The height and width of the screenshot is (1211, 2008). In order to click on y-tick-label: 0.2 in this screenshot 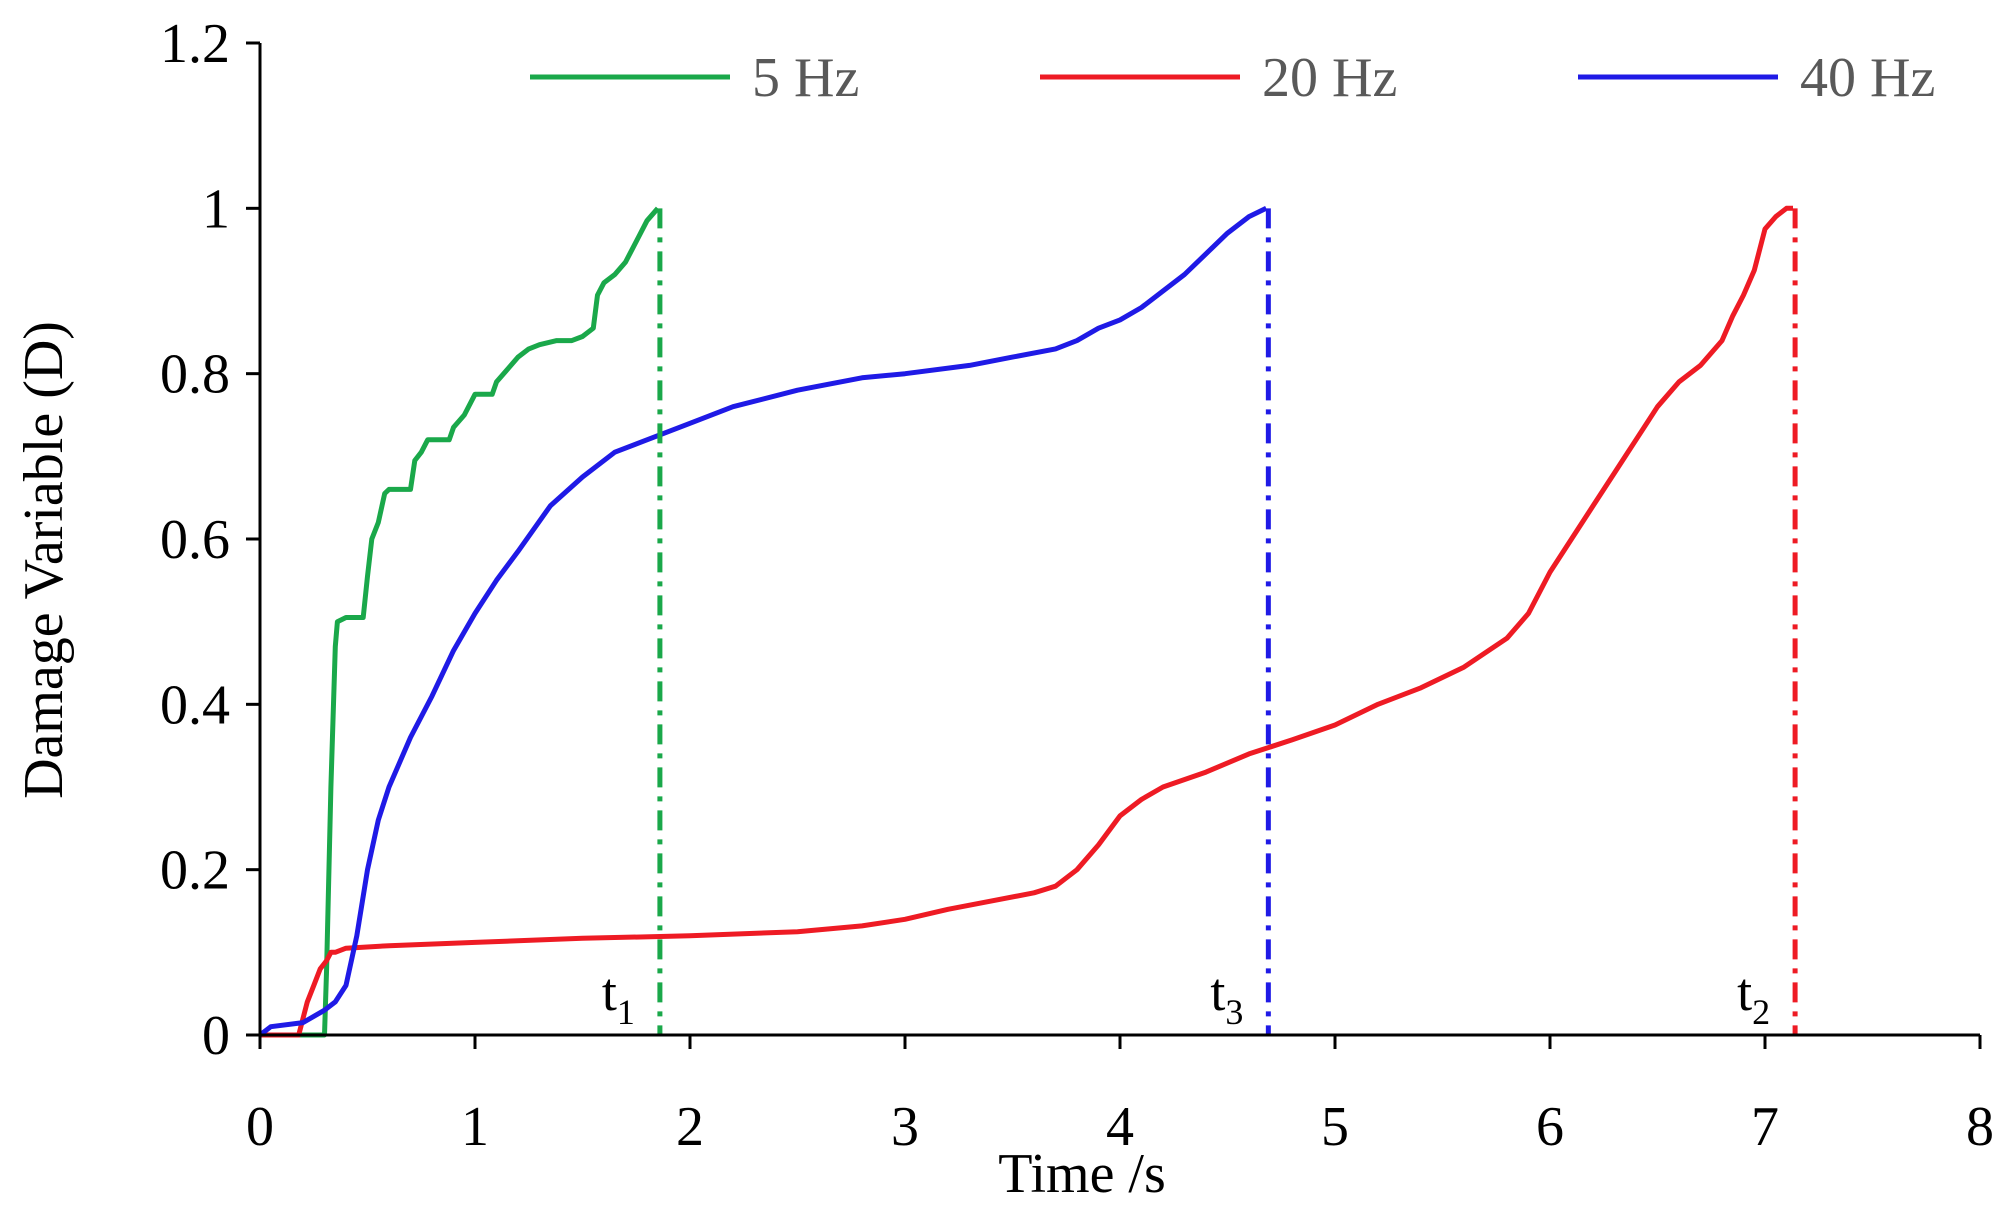, I will do `click(195, 871)`.